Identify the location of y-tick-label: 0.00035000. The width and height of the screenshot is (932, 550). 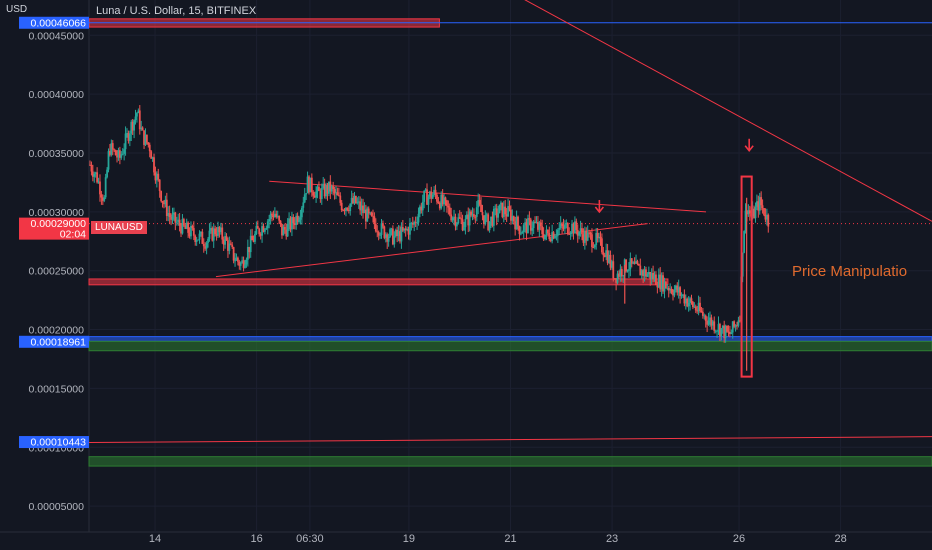
(57, 154).